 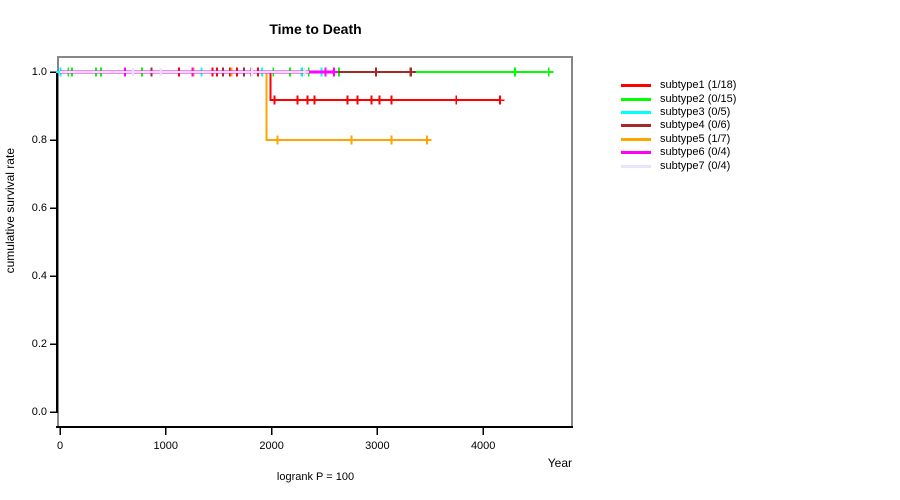 I want to click on legend-label: subtype1 (1/18), so click(x=698, y=85).